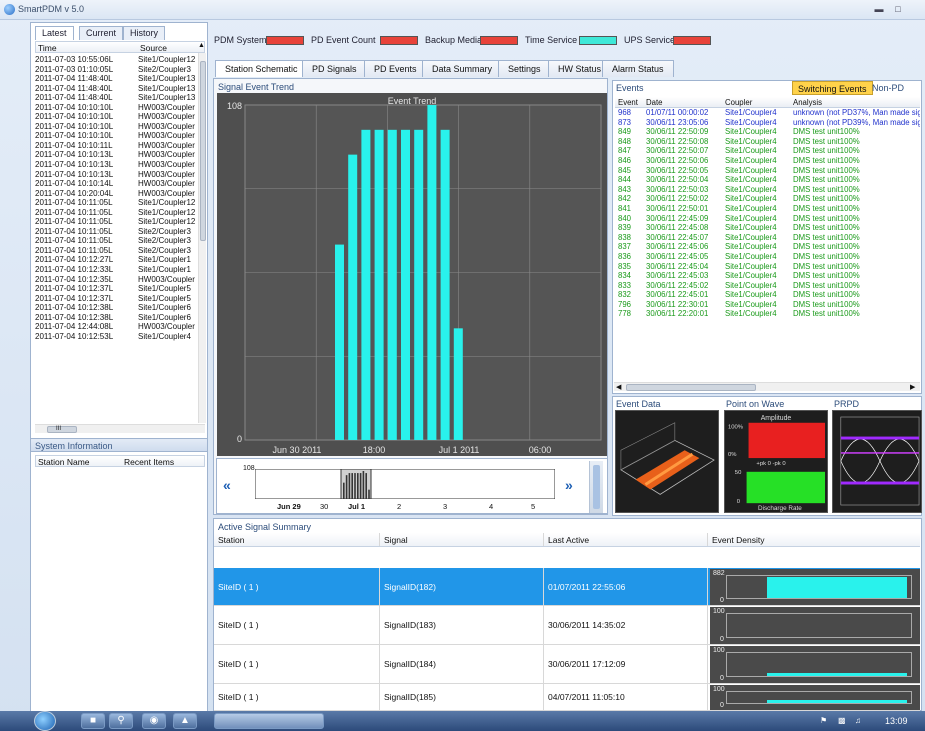 The image size is (925, 731). I want to click on column-header-analysis: Analysis, so click(808, 102).